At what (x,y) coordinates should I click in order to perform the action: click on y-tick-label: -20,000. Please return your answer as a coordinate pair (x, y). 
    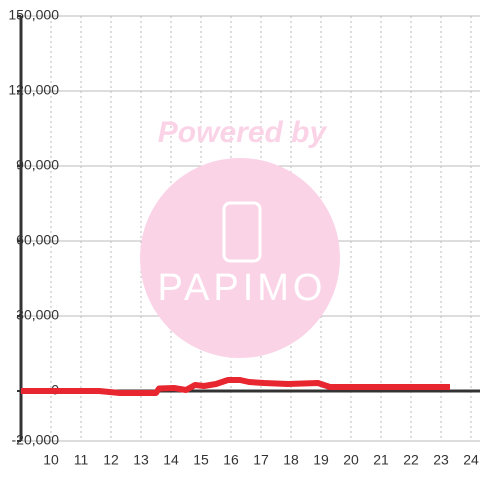
    Looking at the image, I should click on (36, 440).